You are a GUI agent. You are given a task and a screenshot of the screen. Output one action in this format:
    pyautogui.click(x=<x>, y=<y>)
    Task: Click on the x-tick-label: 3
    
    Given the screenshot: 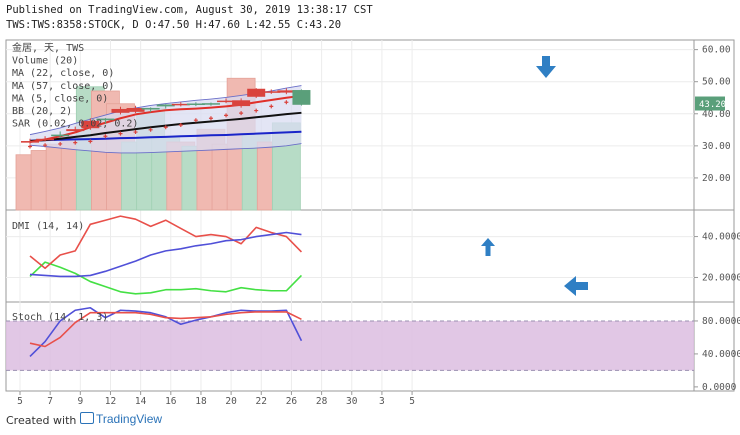 What is the action you would take?
    pyautogui.click(x=382, y=401)
    